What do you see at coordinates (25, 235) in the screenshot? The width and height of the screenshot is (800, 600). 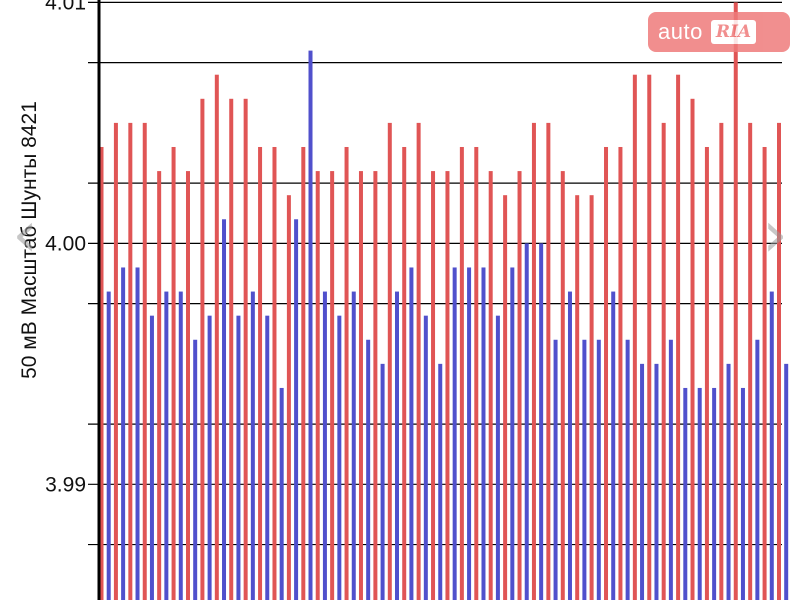 I see `prev-arrow-icon: ‹` at bounding box center [25, 235].